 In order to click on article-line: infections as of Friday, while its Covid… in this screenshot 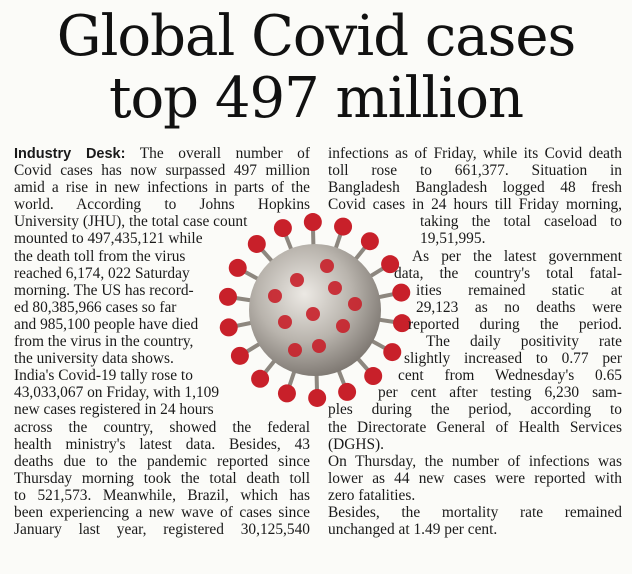, I will do `click(475, 153)`.